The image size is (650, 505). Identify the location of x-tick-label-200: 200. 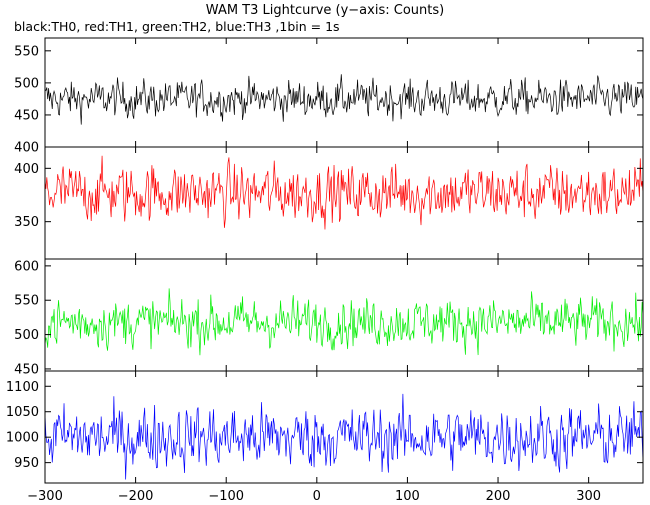
(498, 496).